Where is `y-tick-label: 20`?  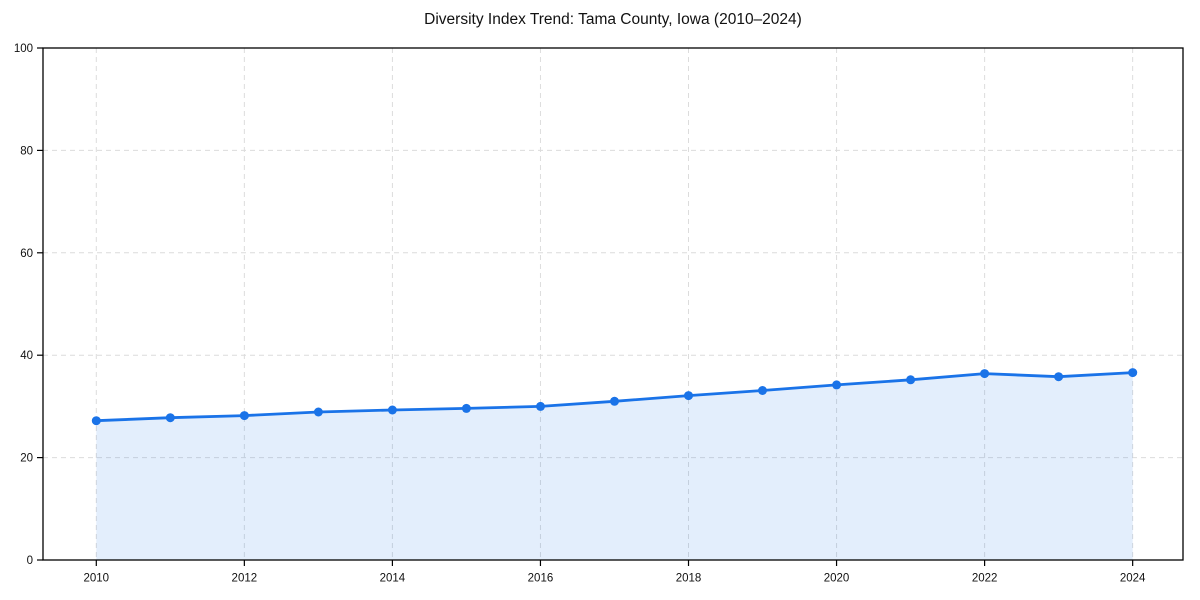
y-tick-label: 20 is located at coordinates (26, 459).